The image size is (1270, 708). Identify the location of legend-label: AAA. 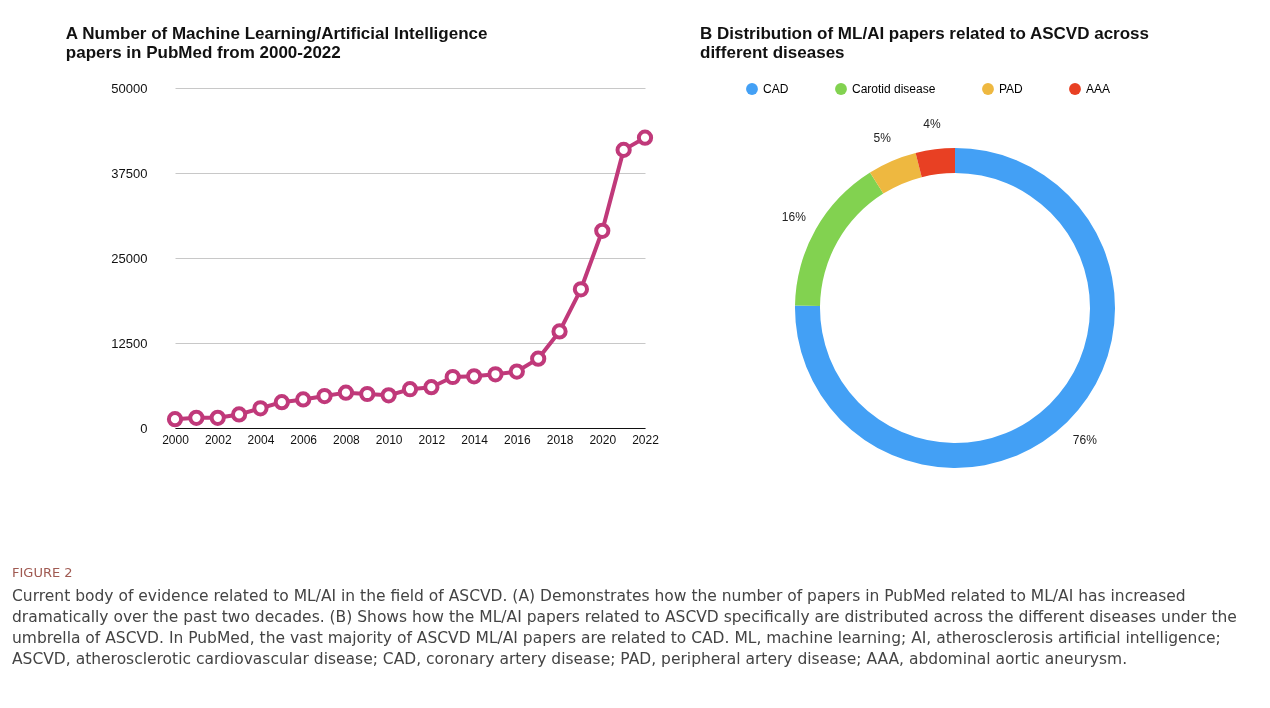
(1098, 89).